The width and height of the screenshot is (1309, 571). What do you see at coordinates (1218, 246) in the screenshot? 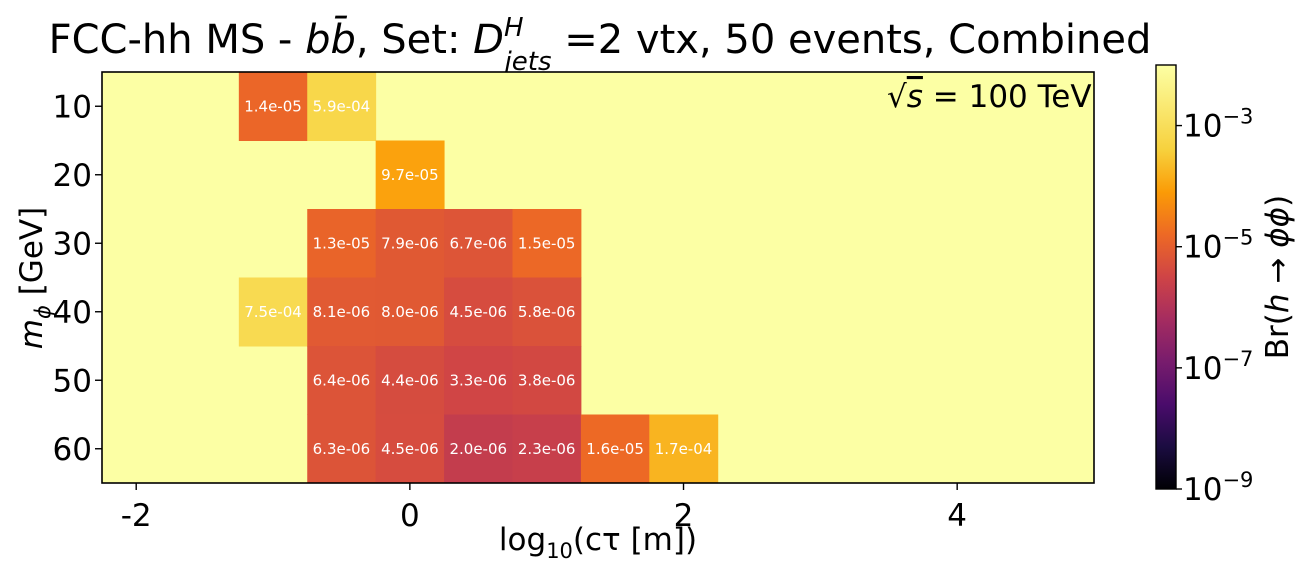
I see `colorbar-tick-label: 10⁻⁵` at bounding box center [1218, 246].